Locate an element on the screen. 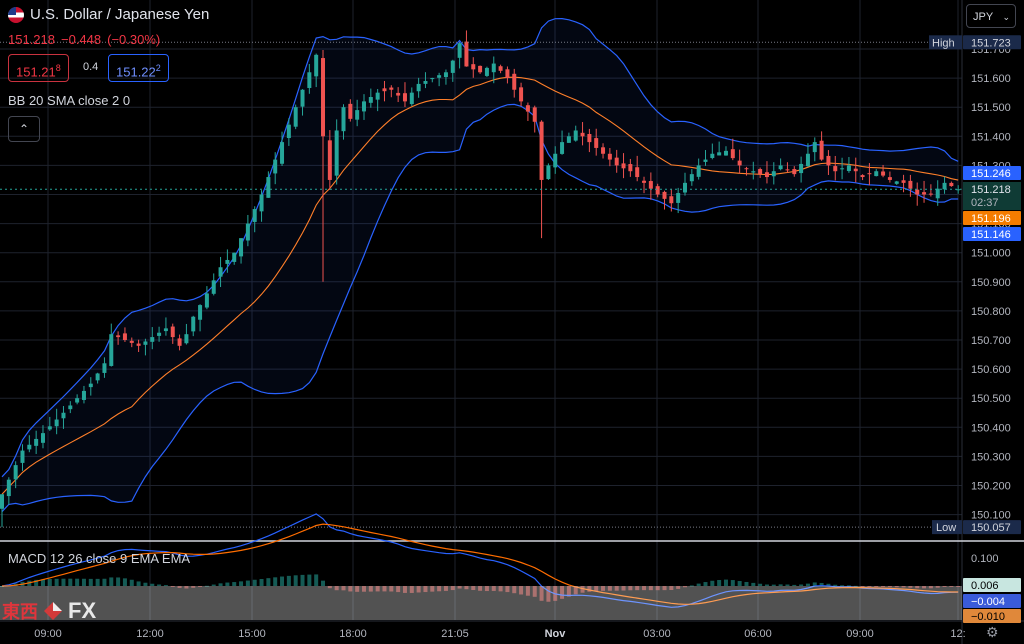  chevron-up-icon: ⌃ is located at coordinates (24, 129).